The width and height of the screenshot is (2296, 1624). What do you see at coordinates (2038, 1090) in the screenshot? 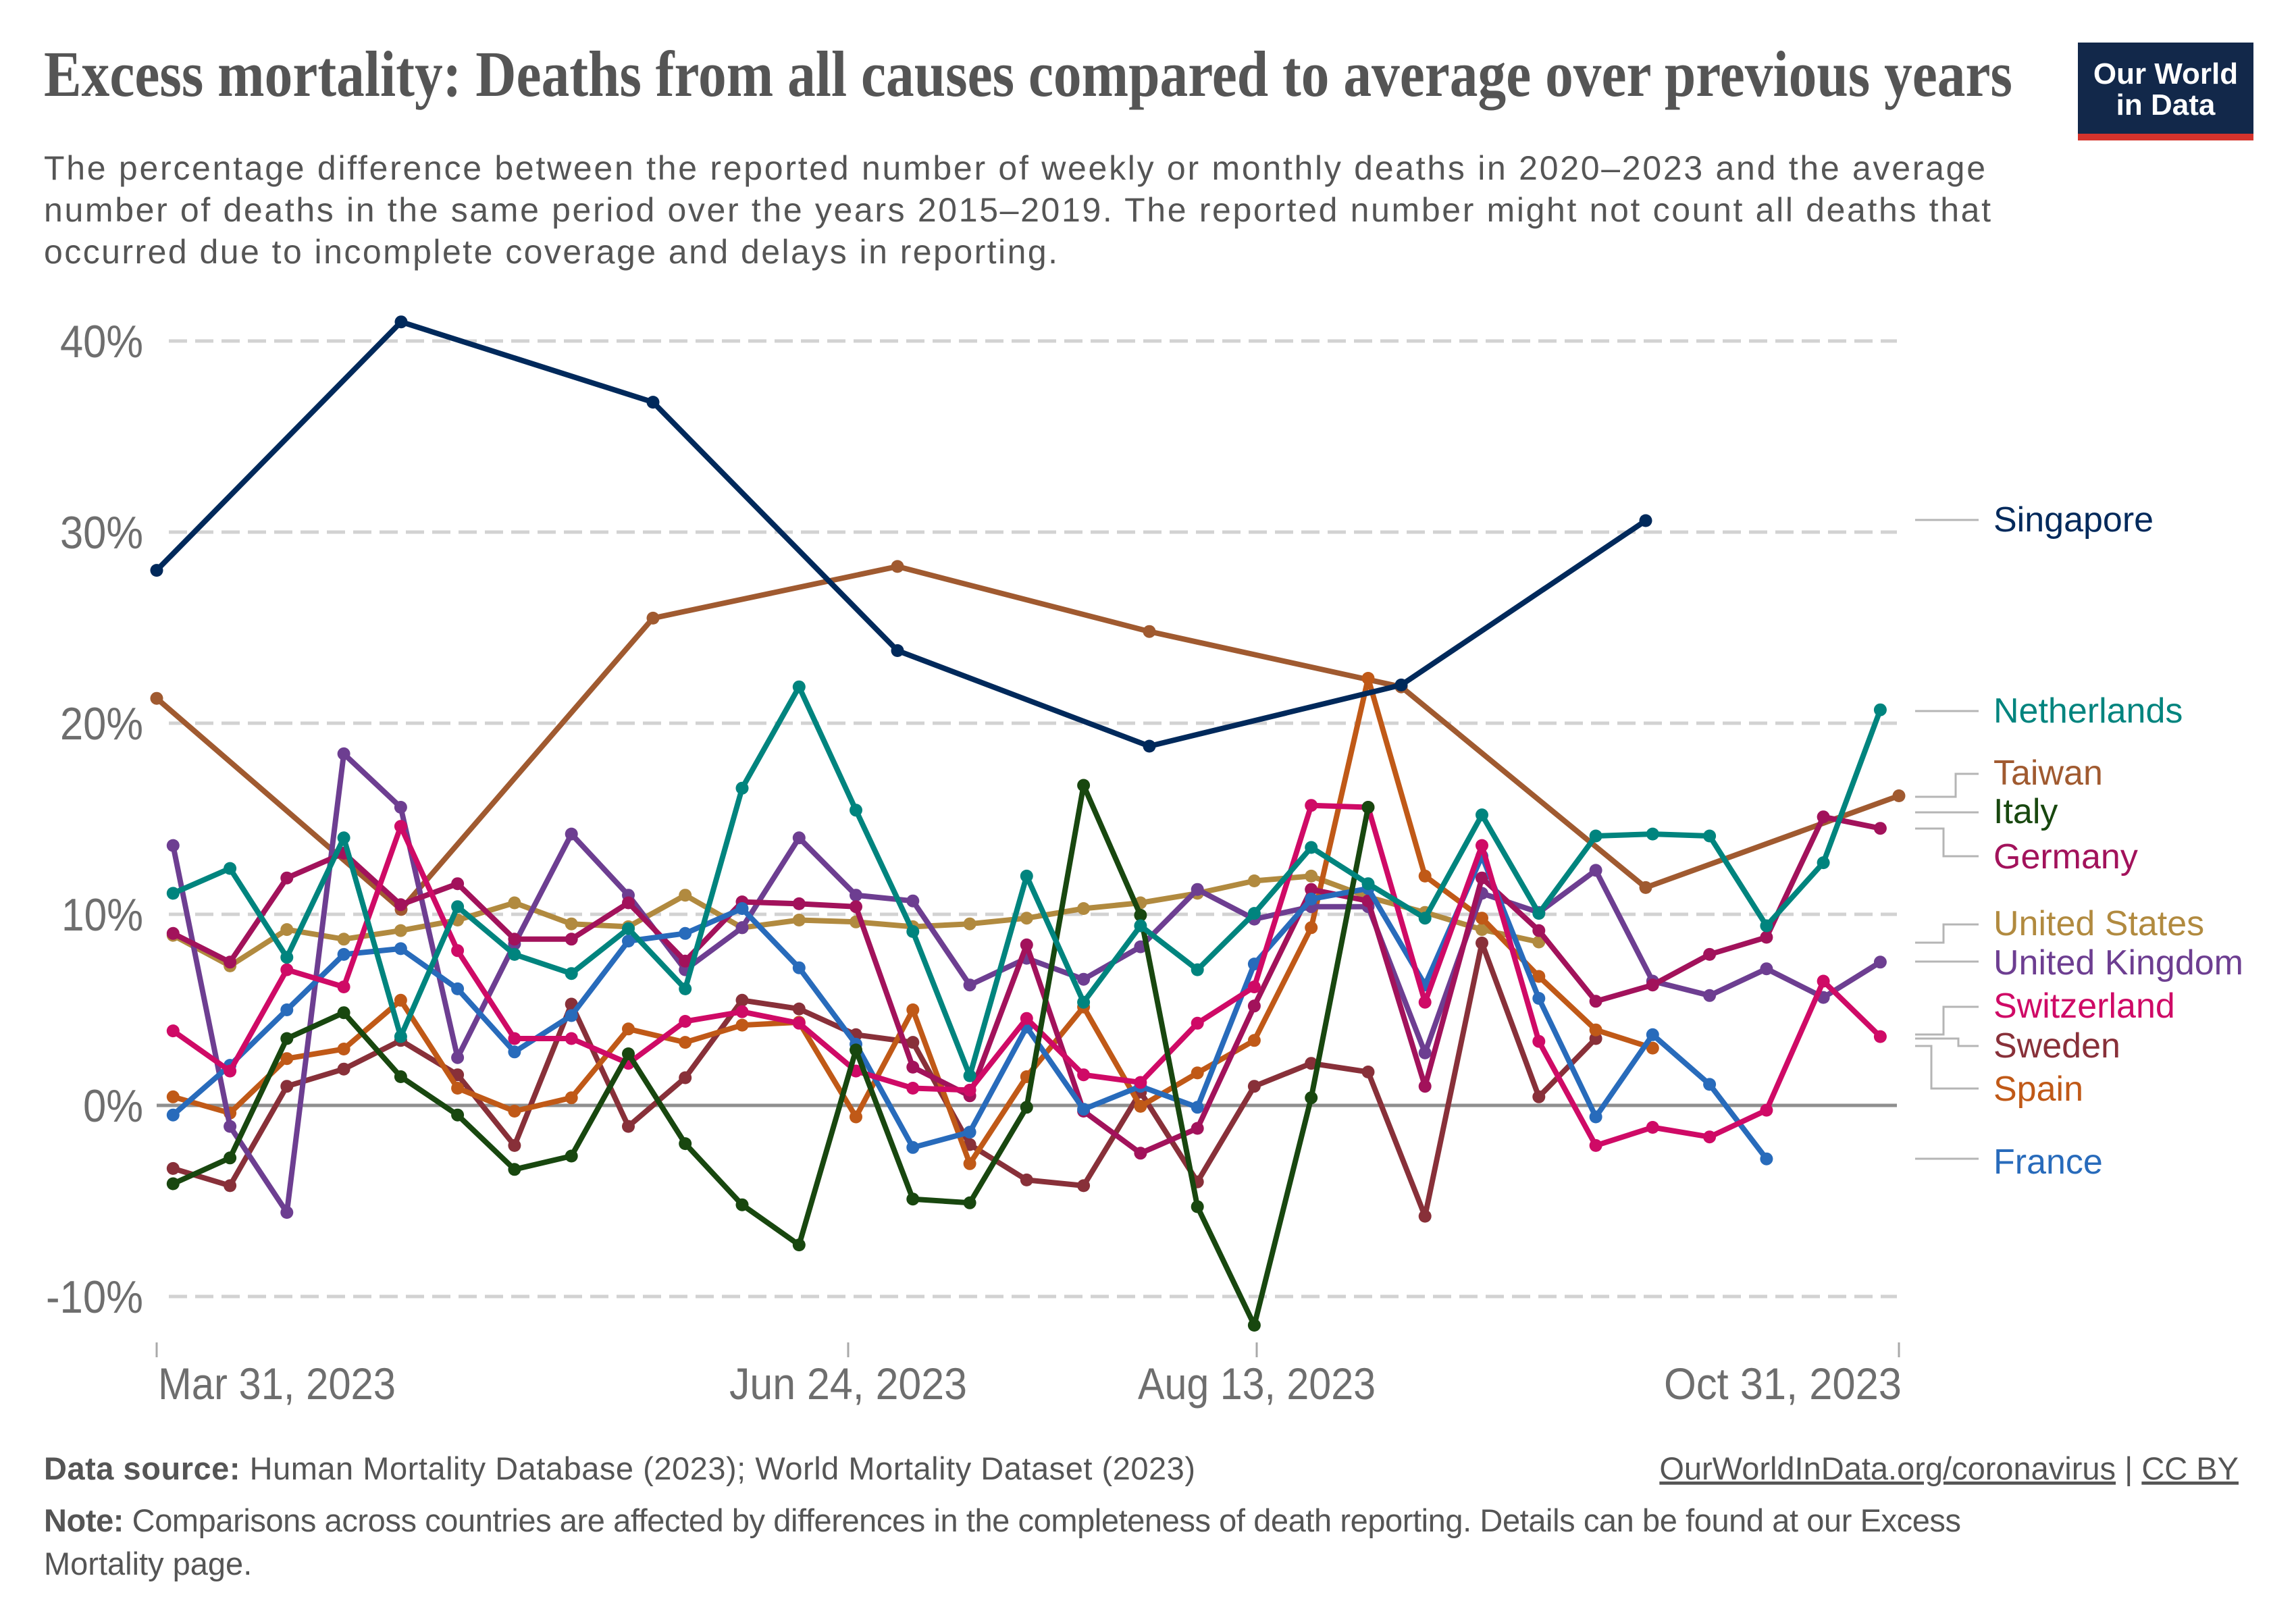
I see `svg-text: Spain` at bounding box center [2038, 1090].